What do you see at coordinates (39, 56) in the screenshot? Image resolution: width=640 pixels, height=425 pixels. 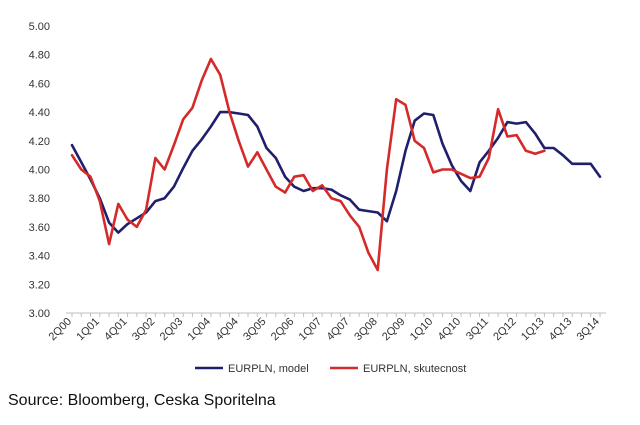 I see `y-tick-label: 4.80` at bounding box center [39, 56].